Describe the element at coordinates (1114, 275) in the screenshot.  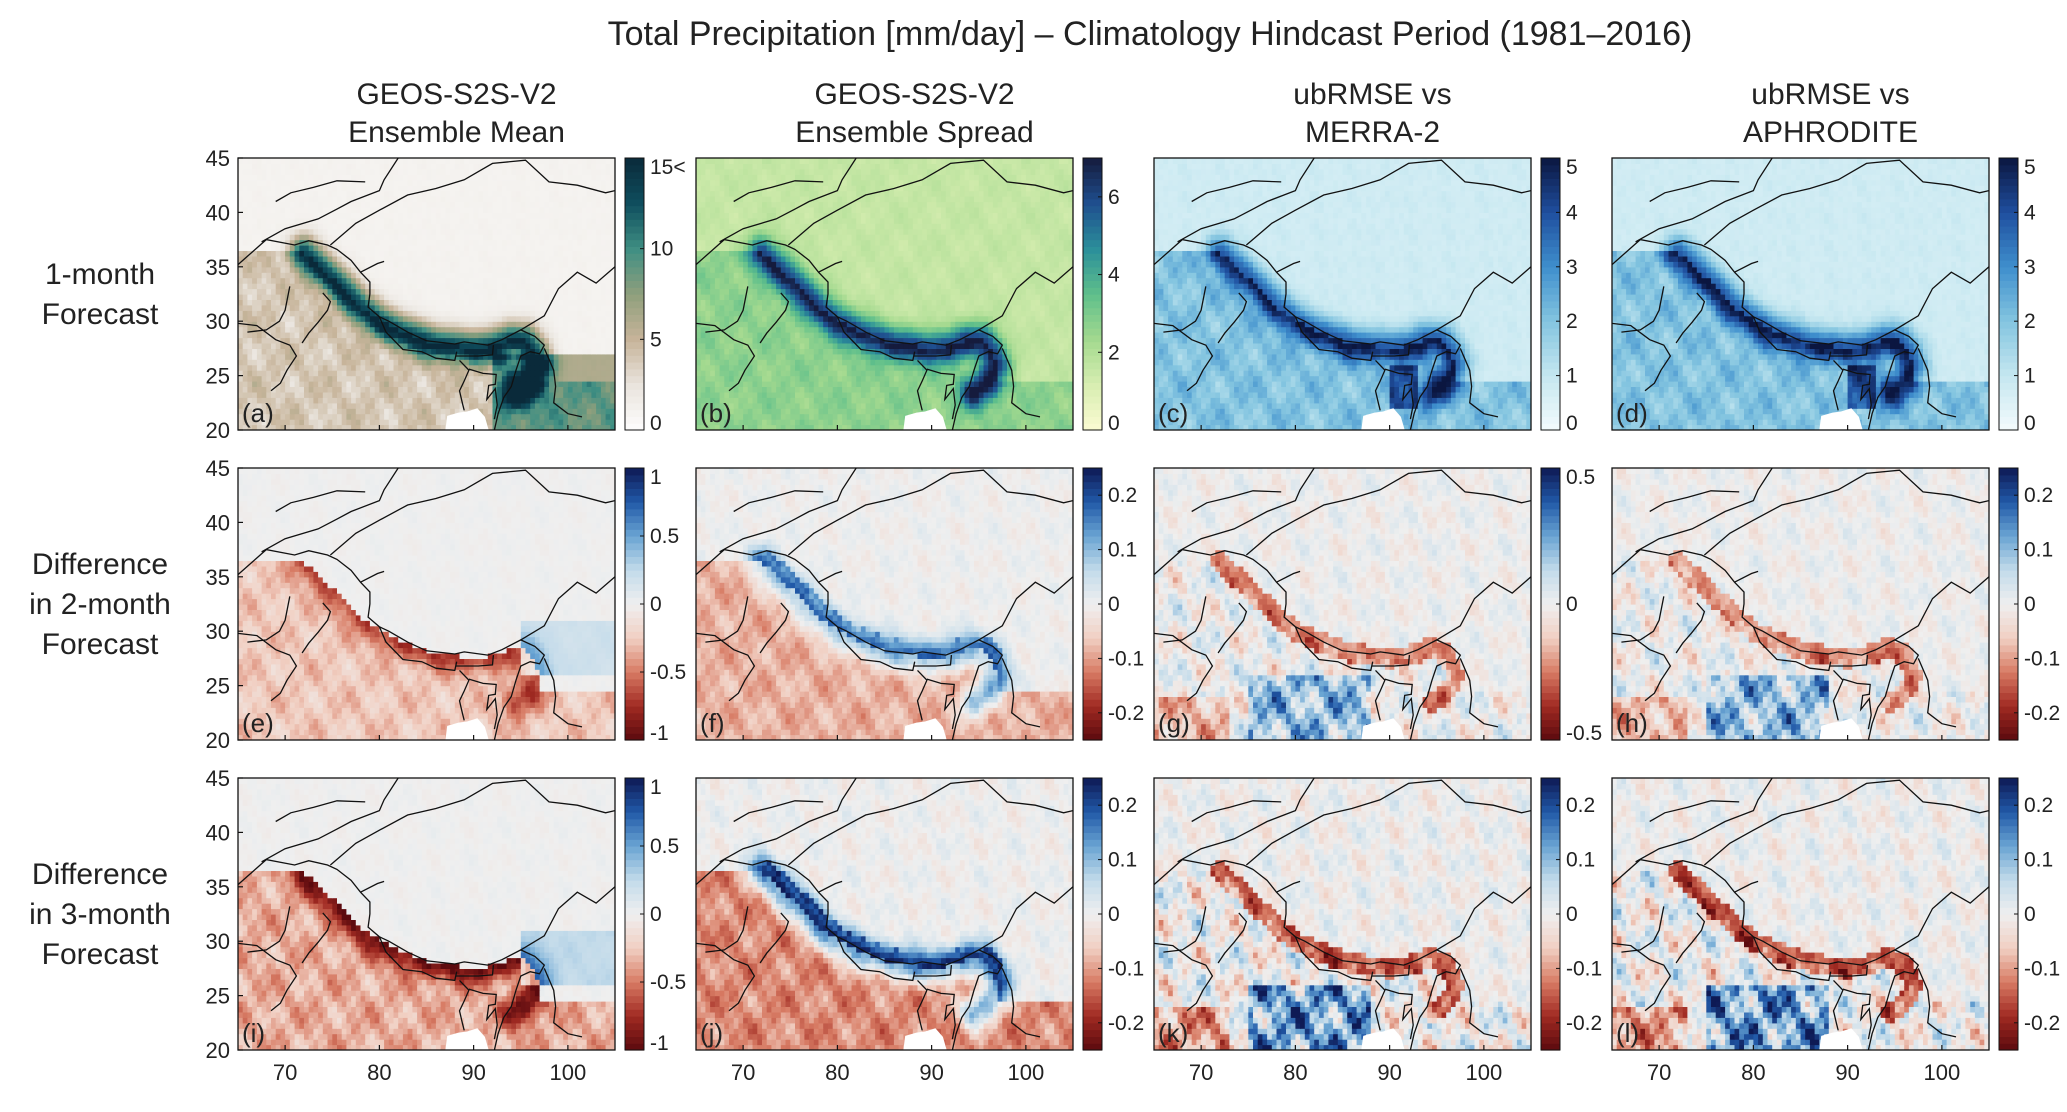
I see `colorbar-tick-label: 4` at that location.